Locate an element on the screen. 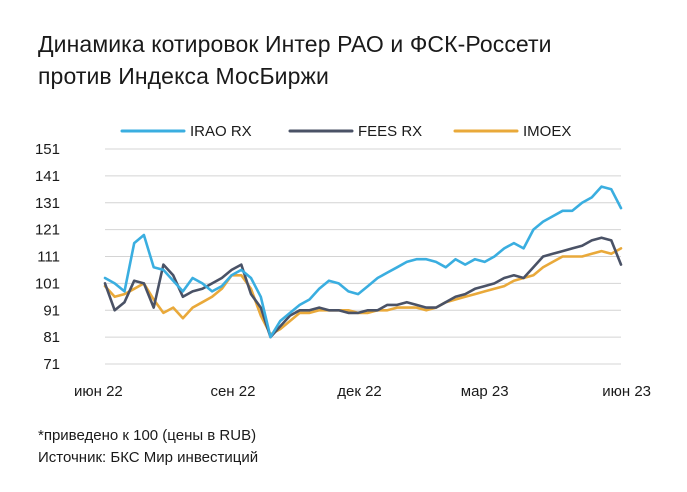 This screenshot has height=492, width=687. x-tick-label: июн 22 is located at coordinates (98, 391).